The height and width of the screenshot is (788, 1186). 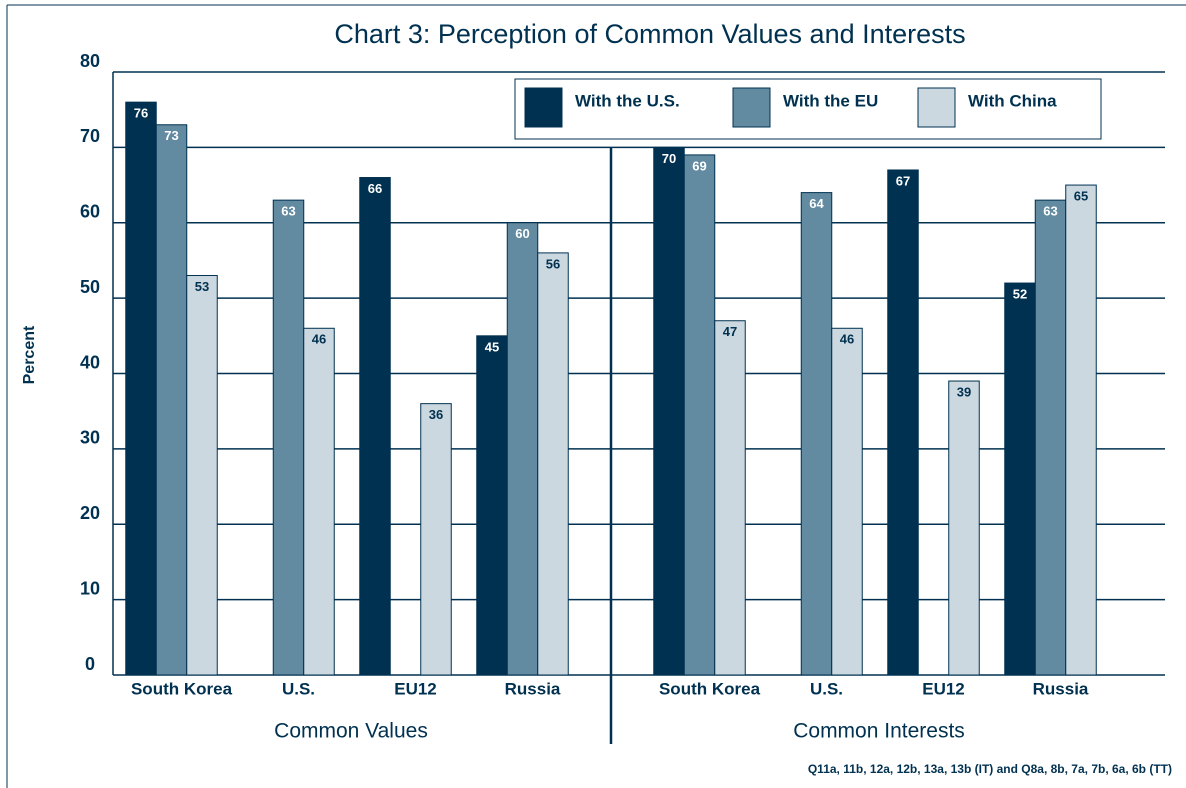 What do you see at coordinates (90, 287) in the screenshot?
I see `y-tick-label: 50` at bounding box center [90, 287].